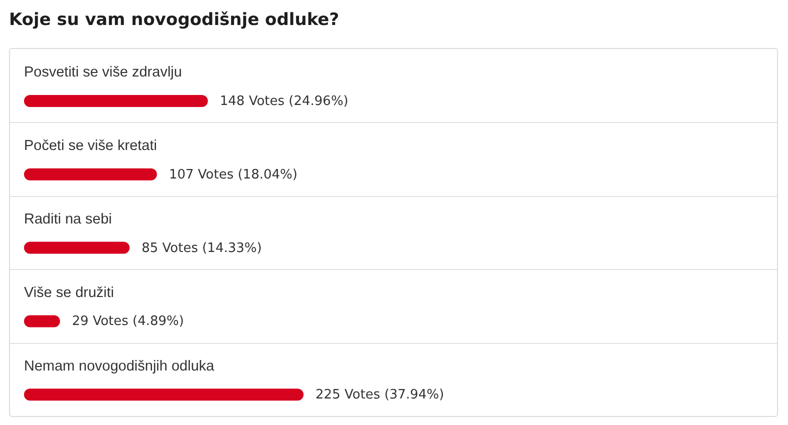 The image size is (788, 425). Describe the element at coordinates (174, 20) in the screenshot. I see `chart-title: Koje su vam novogodišnje odluke?` at that location.